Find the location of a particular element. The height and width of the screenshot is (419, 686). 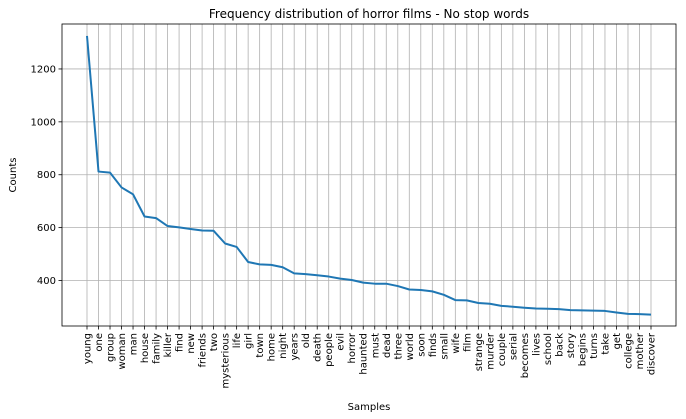

x-tick-label: discover is located at coordinates (652, 353).